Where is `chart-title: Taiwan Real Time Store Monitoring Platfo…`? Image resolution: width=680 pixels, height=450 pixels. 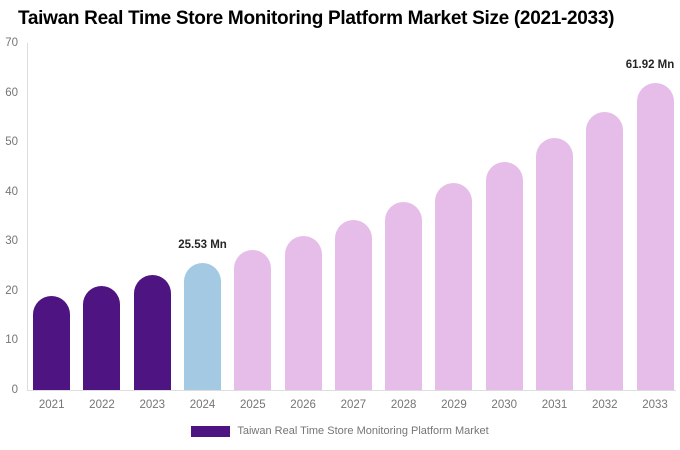
chart-title: Taiwan Real Time Store Monitoring Platfo… is located at coordinates (316, 18).